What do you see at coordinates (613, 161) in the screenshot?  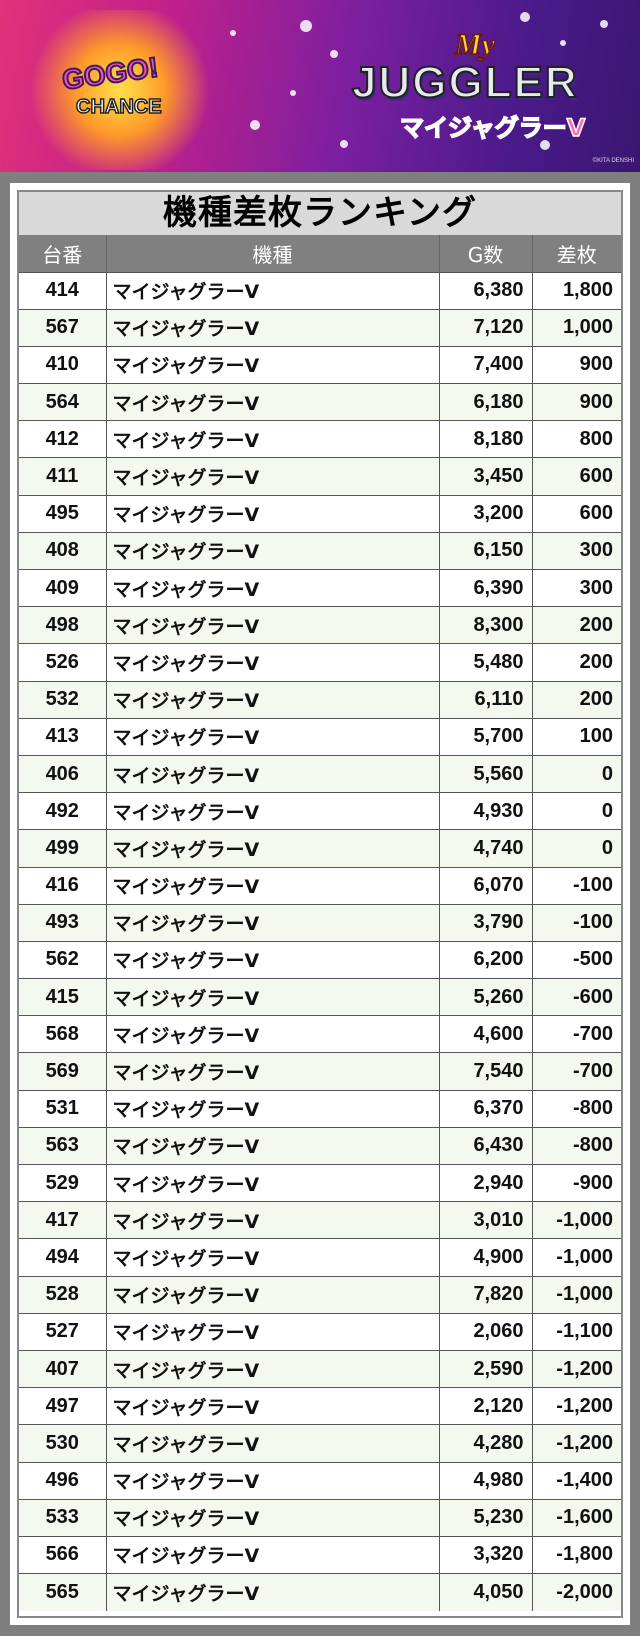 I see `copyright: ©KITA DENSHI` at bounding box center [613, 161].